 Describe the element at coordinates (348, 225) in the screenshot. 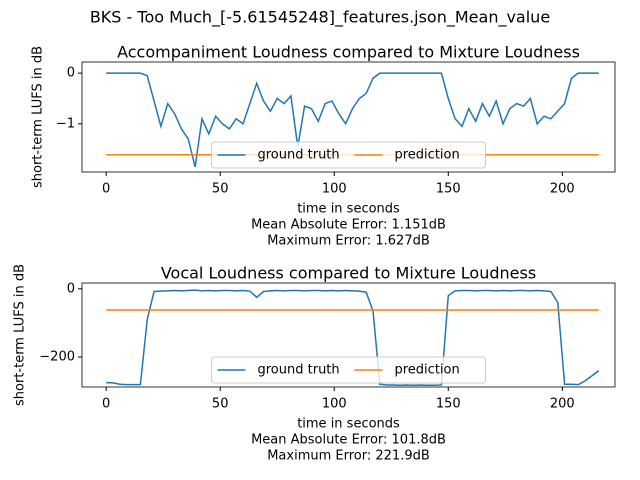

I see `annotation: Mean Absolute Error: 1.151dB` at that location.